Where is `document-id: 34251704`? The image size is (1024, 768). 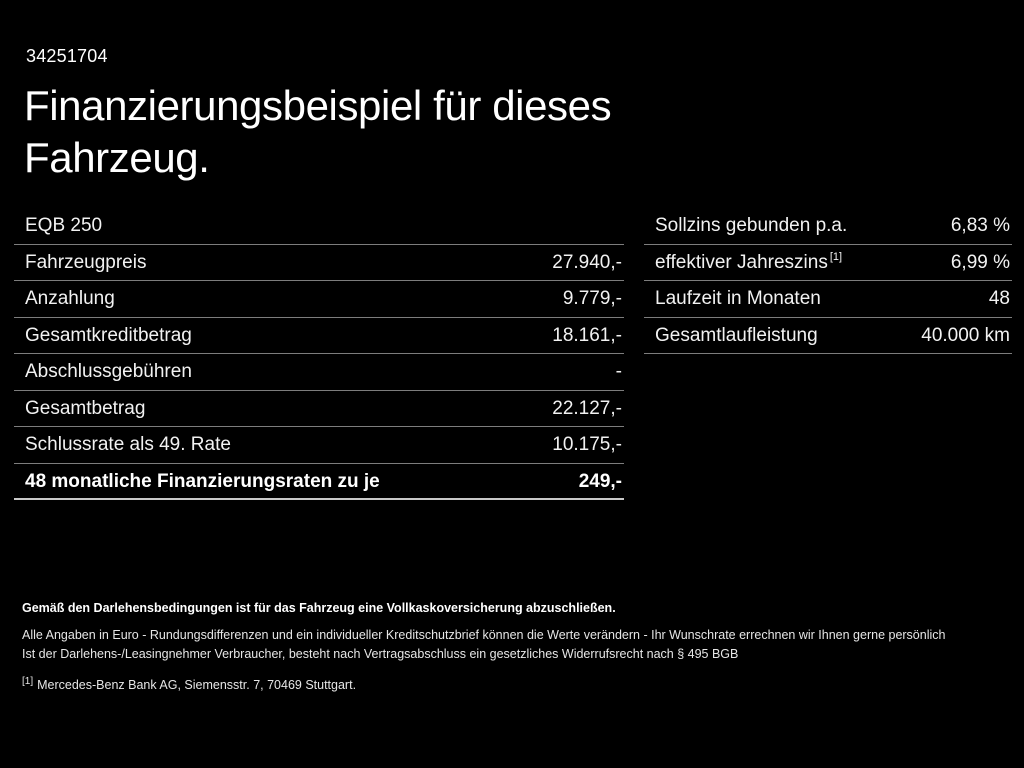
document-id: 34251704 is located at coordinates (67, 56).